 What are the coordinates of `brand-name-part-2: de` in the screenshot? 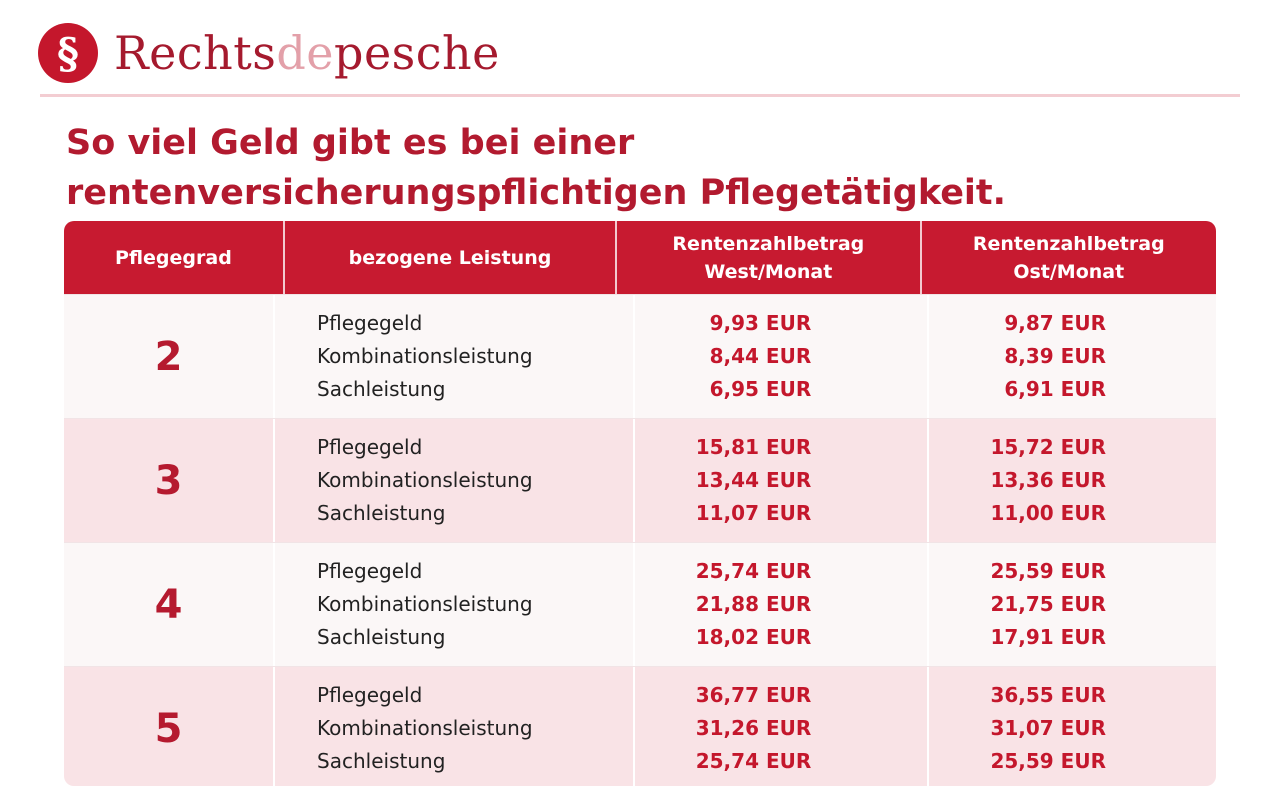 It's located at (305, 53).